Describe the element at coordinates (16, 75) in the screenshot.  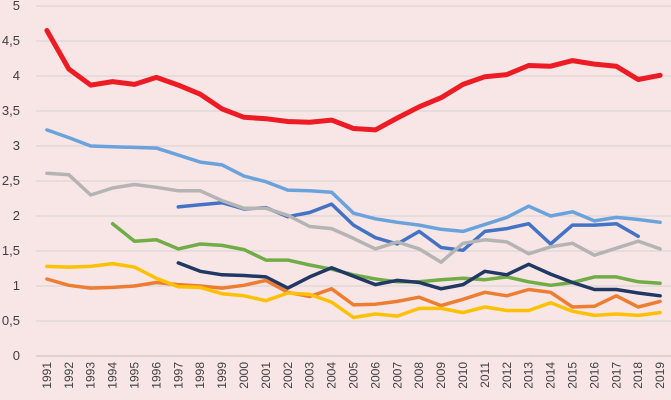
I see `y-tick-label: 4` at that location.